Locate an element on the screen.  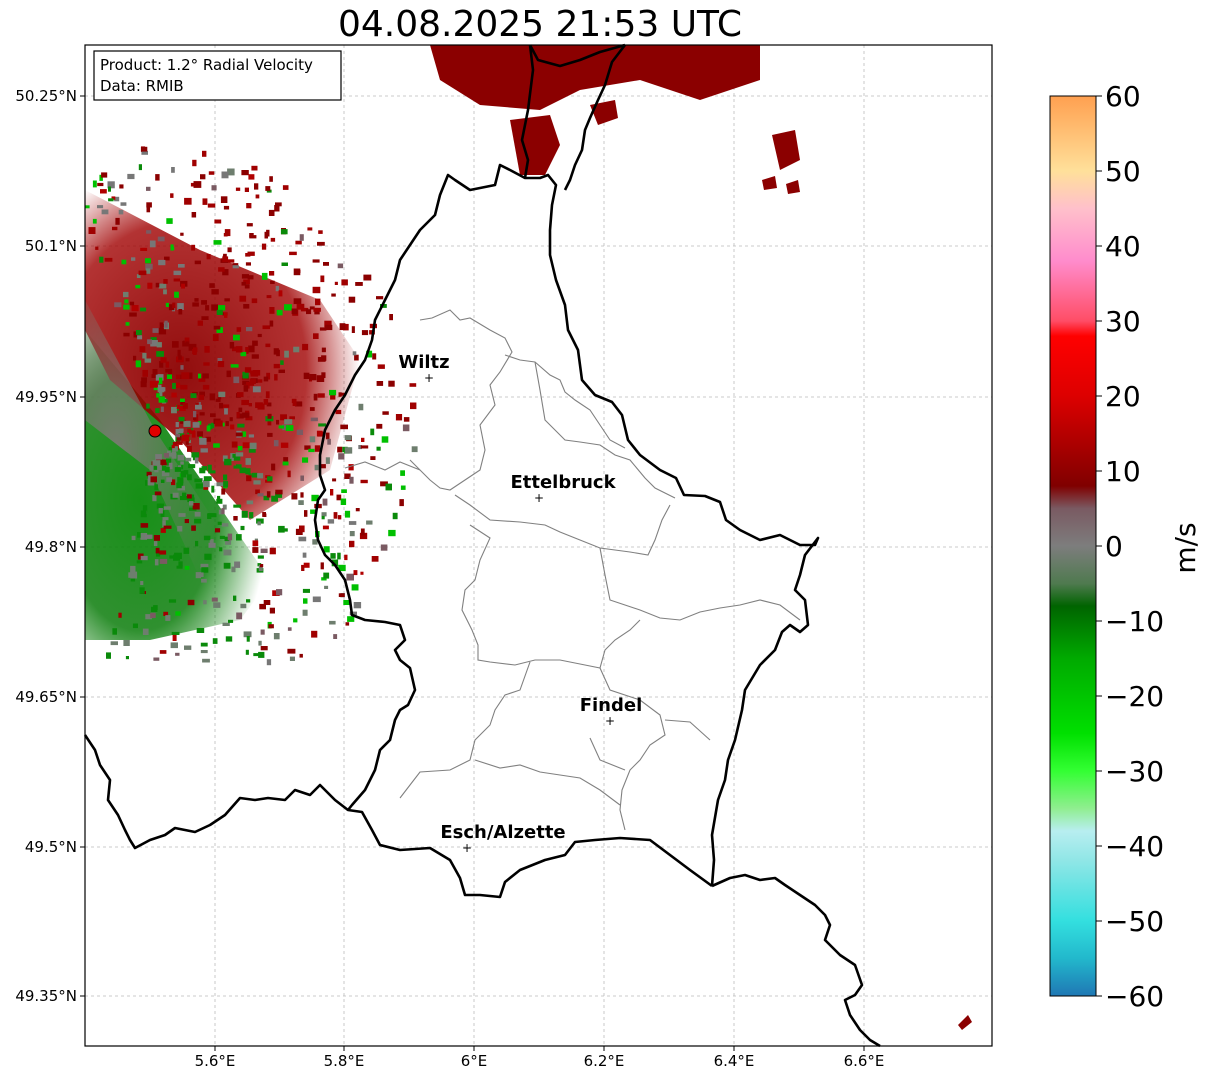
lat-tick-label: 50.1°N is located at coordinates (51, 246).